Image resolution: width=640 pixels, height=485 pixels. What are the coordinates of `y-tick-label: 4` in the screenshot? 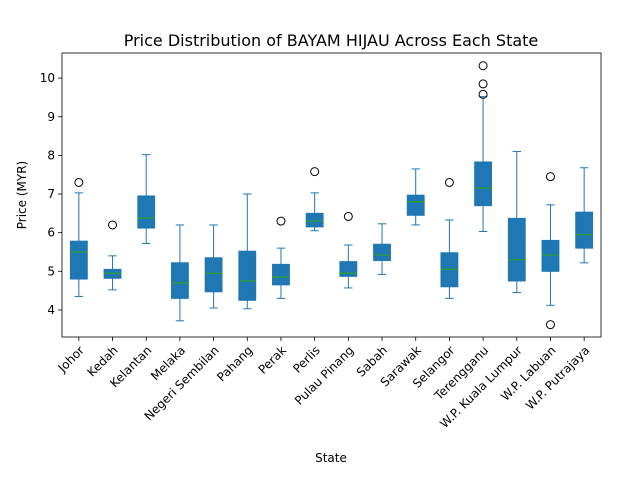 It's located at (51, 310).